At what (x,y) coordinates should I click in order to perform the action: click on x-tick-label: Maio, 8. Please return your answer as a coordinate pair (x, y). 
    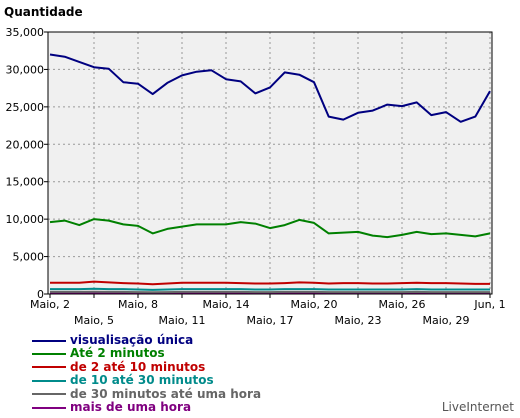
    Looking at the image, I should click on (138, 304).